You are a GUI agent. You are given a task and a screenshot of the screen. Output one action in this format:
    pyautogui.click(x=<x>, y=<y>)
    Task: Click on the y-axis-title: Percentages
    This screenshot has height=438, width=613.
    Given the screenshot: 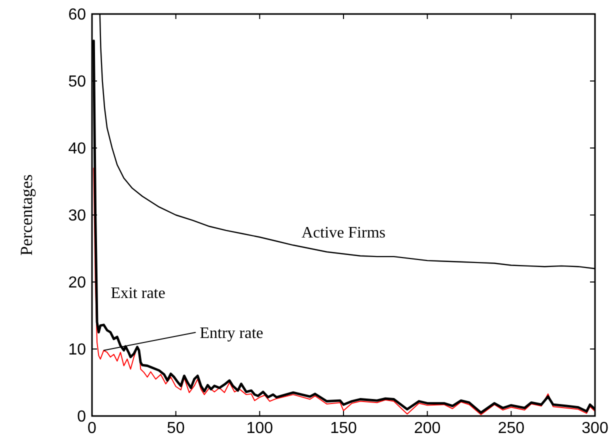 What is the action you would take?
    pyautogui.click(x=26, y=215)
    